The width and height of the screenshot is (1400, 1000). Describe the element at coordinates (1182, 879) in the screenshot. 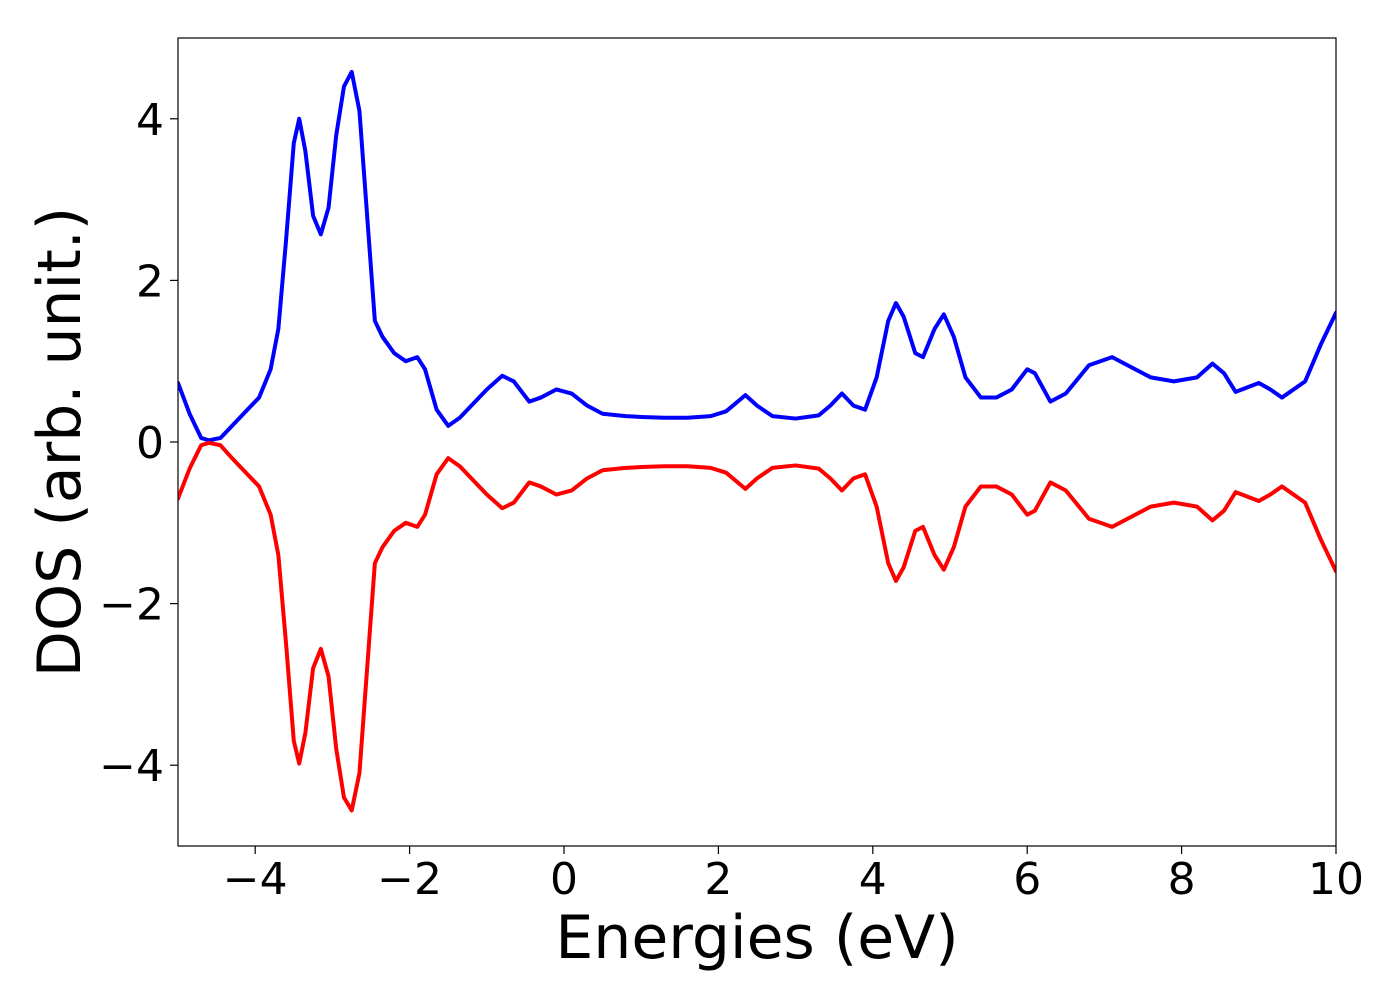

I see `x-tick-label: 8` at that location.